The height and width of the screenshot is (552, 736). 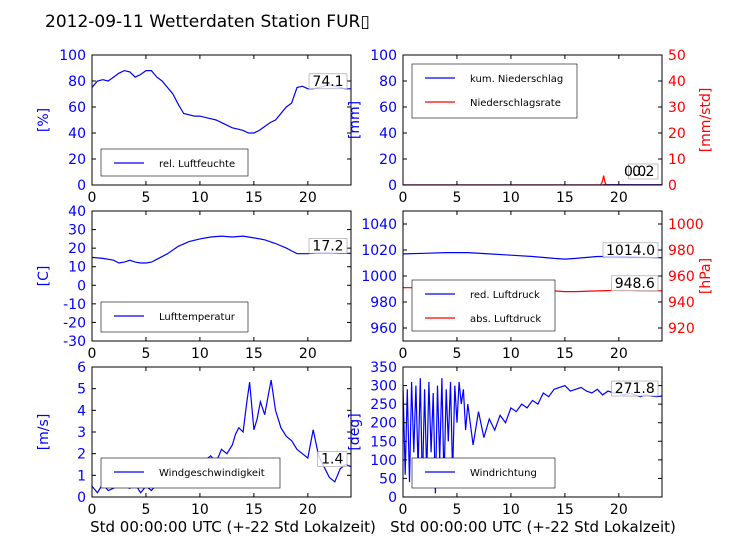 What do you see at coordinates (681, 277) in the screenshot?
I see `y-tick-label-right: 960` at bounding box center [681, 277].